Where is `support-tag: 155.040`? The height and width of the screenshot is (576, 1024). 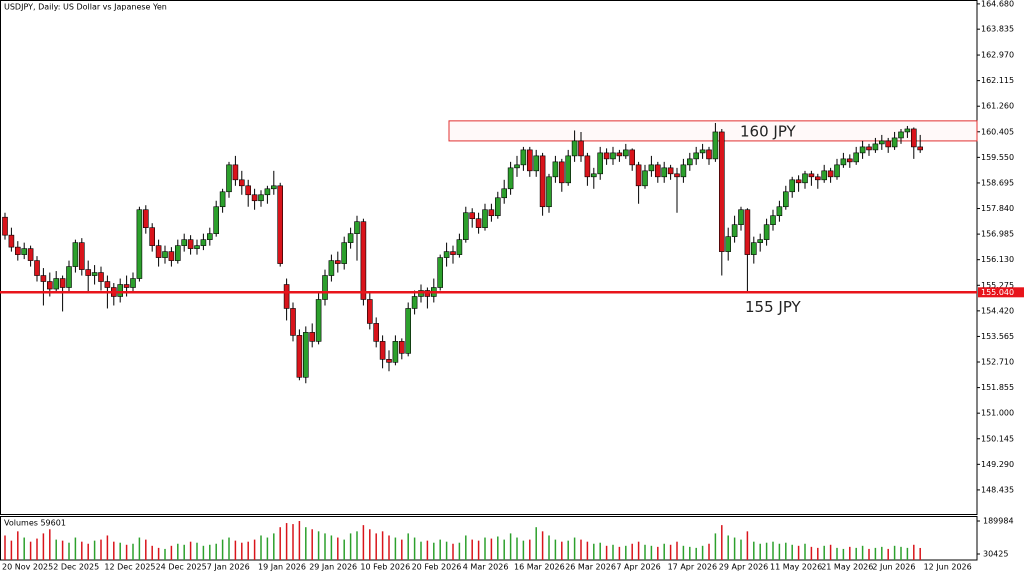
support-tag: 155.040 is located at coordinates (997, 292).